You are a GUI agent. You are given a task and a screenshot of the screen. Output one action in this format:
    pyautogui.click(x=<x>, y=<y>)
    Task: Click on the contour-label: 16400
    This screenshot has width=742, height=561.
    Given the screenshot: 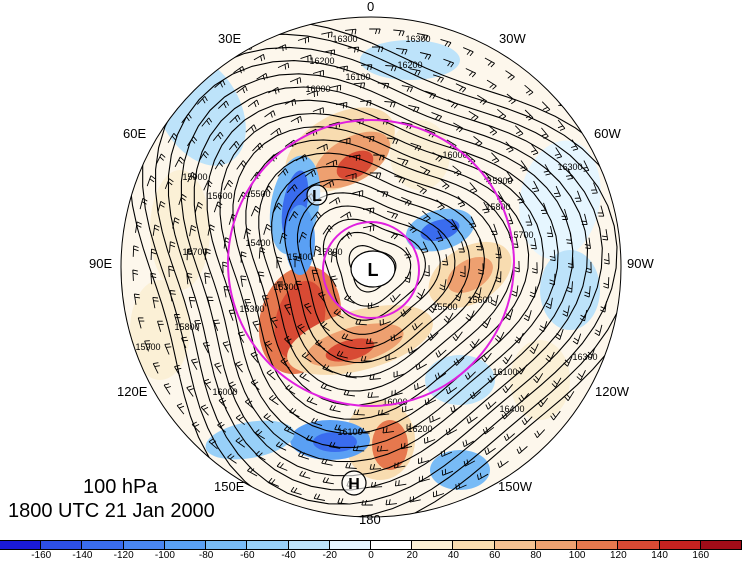 What is the action you would take?
    pyautogui.click(x=511, y=409)
    